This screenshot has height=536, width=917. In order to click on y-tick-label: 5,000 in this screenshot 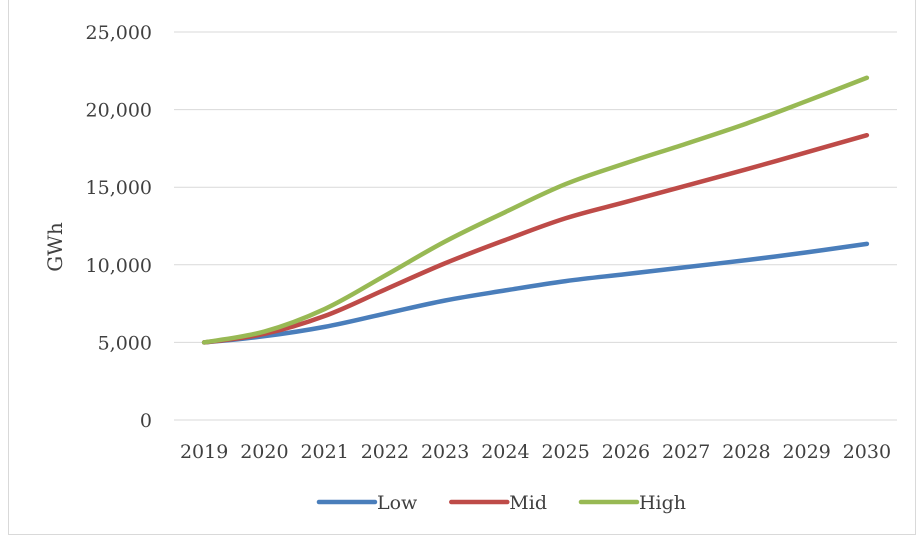, I will do `click(125, 343)`.